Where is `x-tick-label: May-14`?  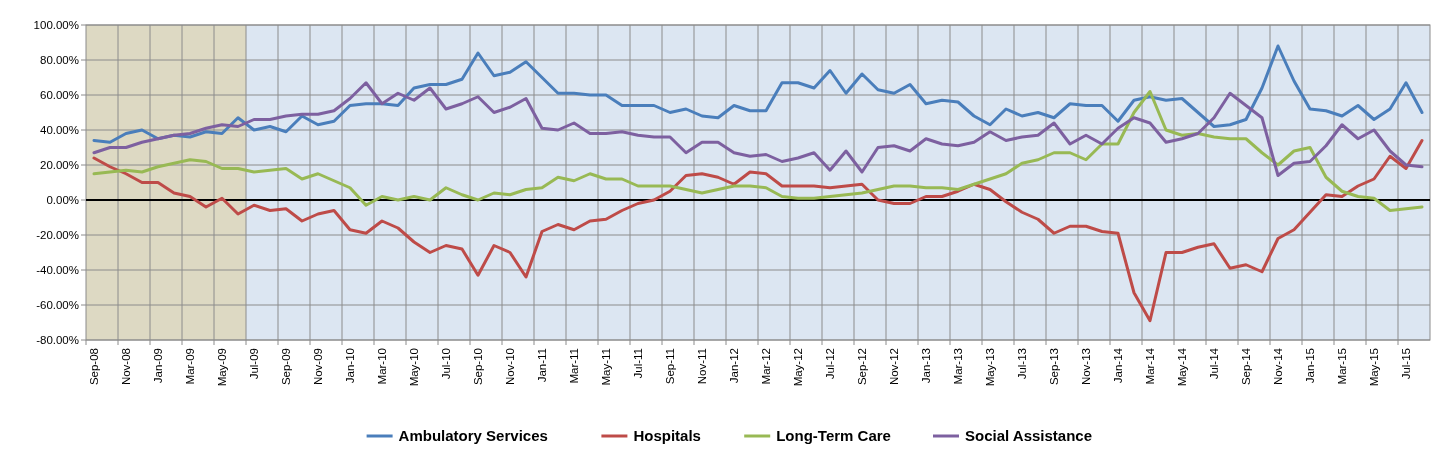 x-tick-label: May-14 is located at coordinates (1182, 367).